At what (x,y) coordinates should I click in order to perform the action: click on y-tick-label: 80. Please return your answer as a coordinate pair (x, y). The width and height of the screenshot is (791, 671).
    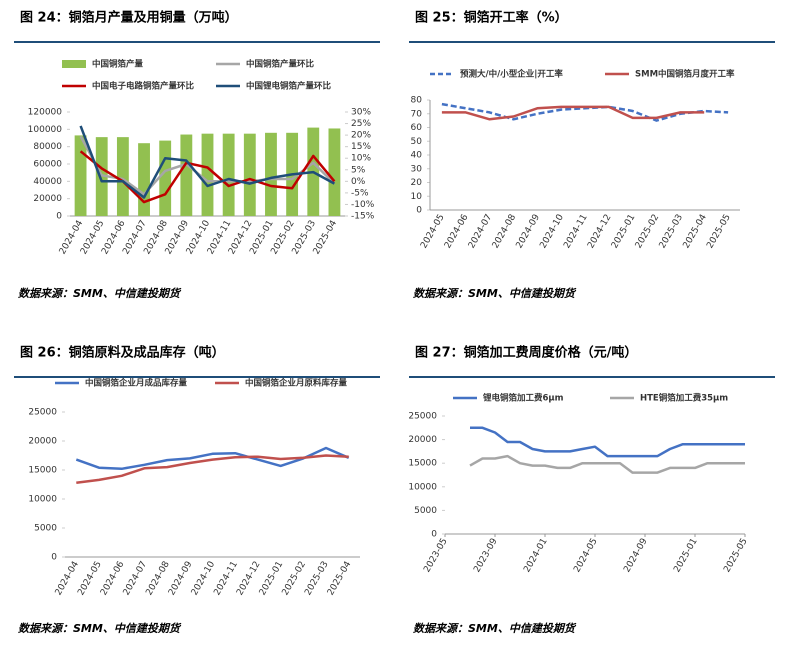
    Looking at the image, I should click on (417, 101).